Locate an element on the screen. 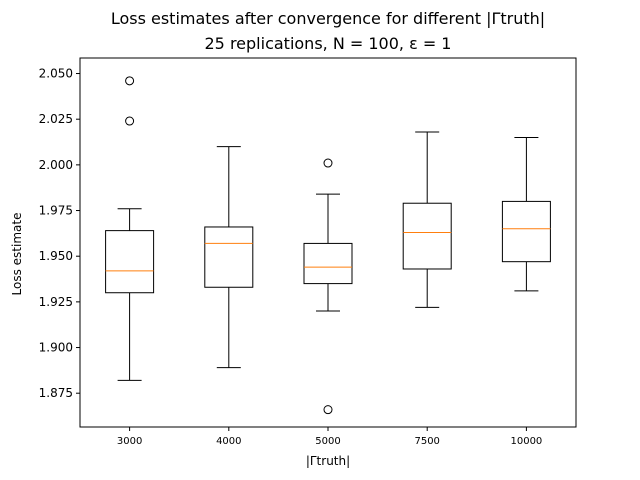 This screenshot has width=640, height=480. x-tick-label: 10000 is located at coordinates (526, 441).